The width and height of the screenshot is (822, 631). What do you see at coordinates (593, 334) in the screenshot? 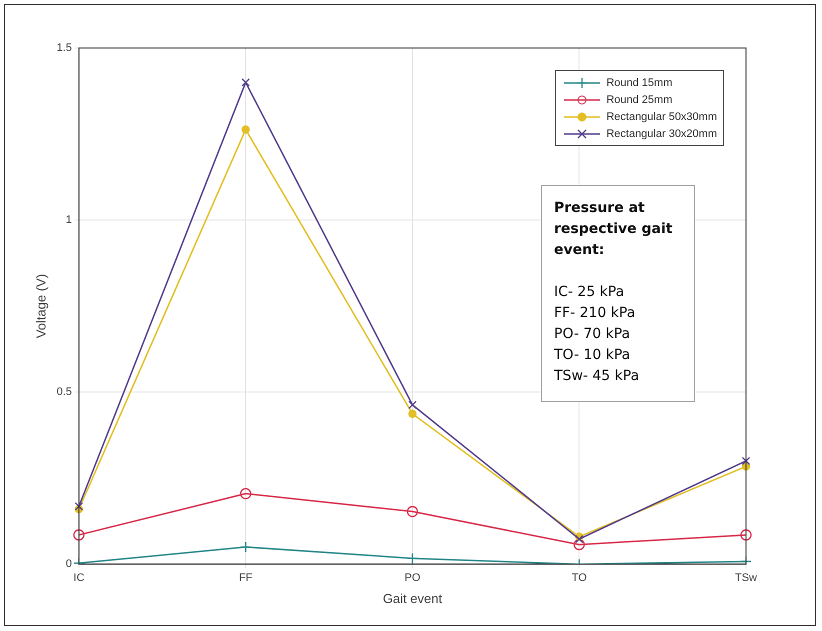
I see `annotation: PO- 70 kPa` at bounding box center [593, 334].